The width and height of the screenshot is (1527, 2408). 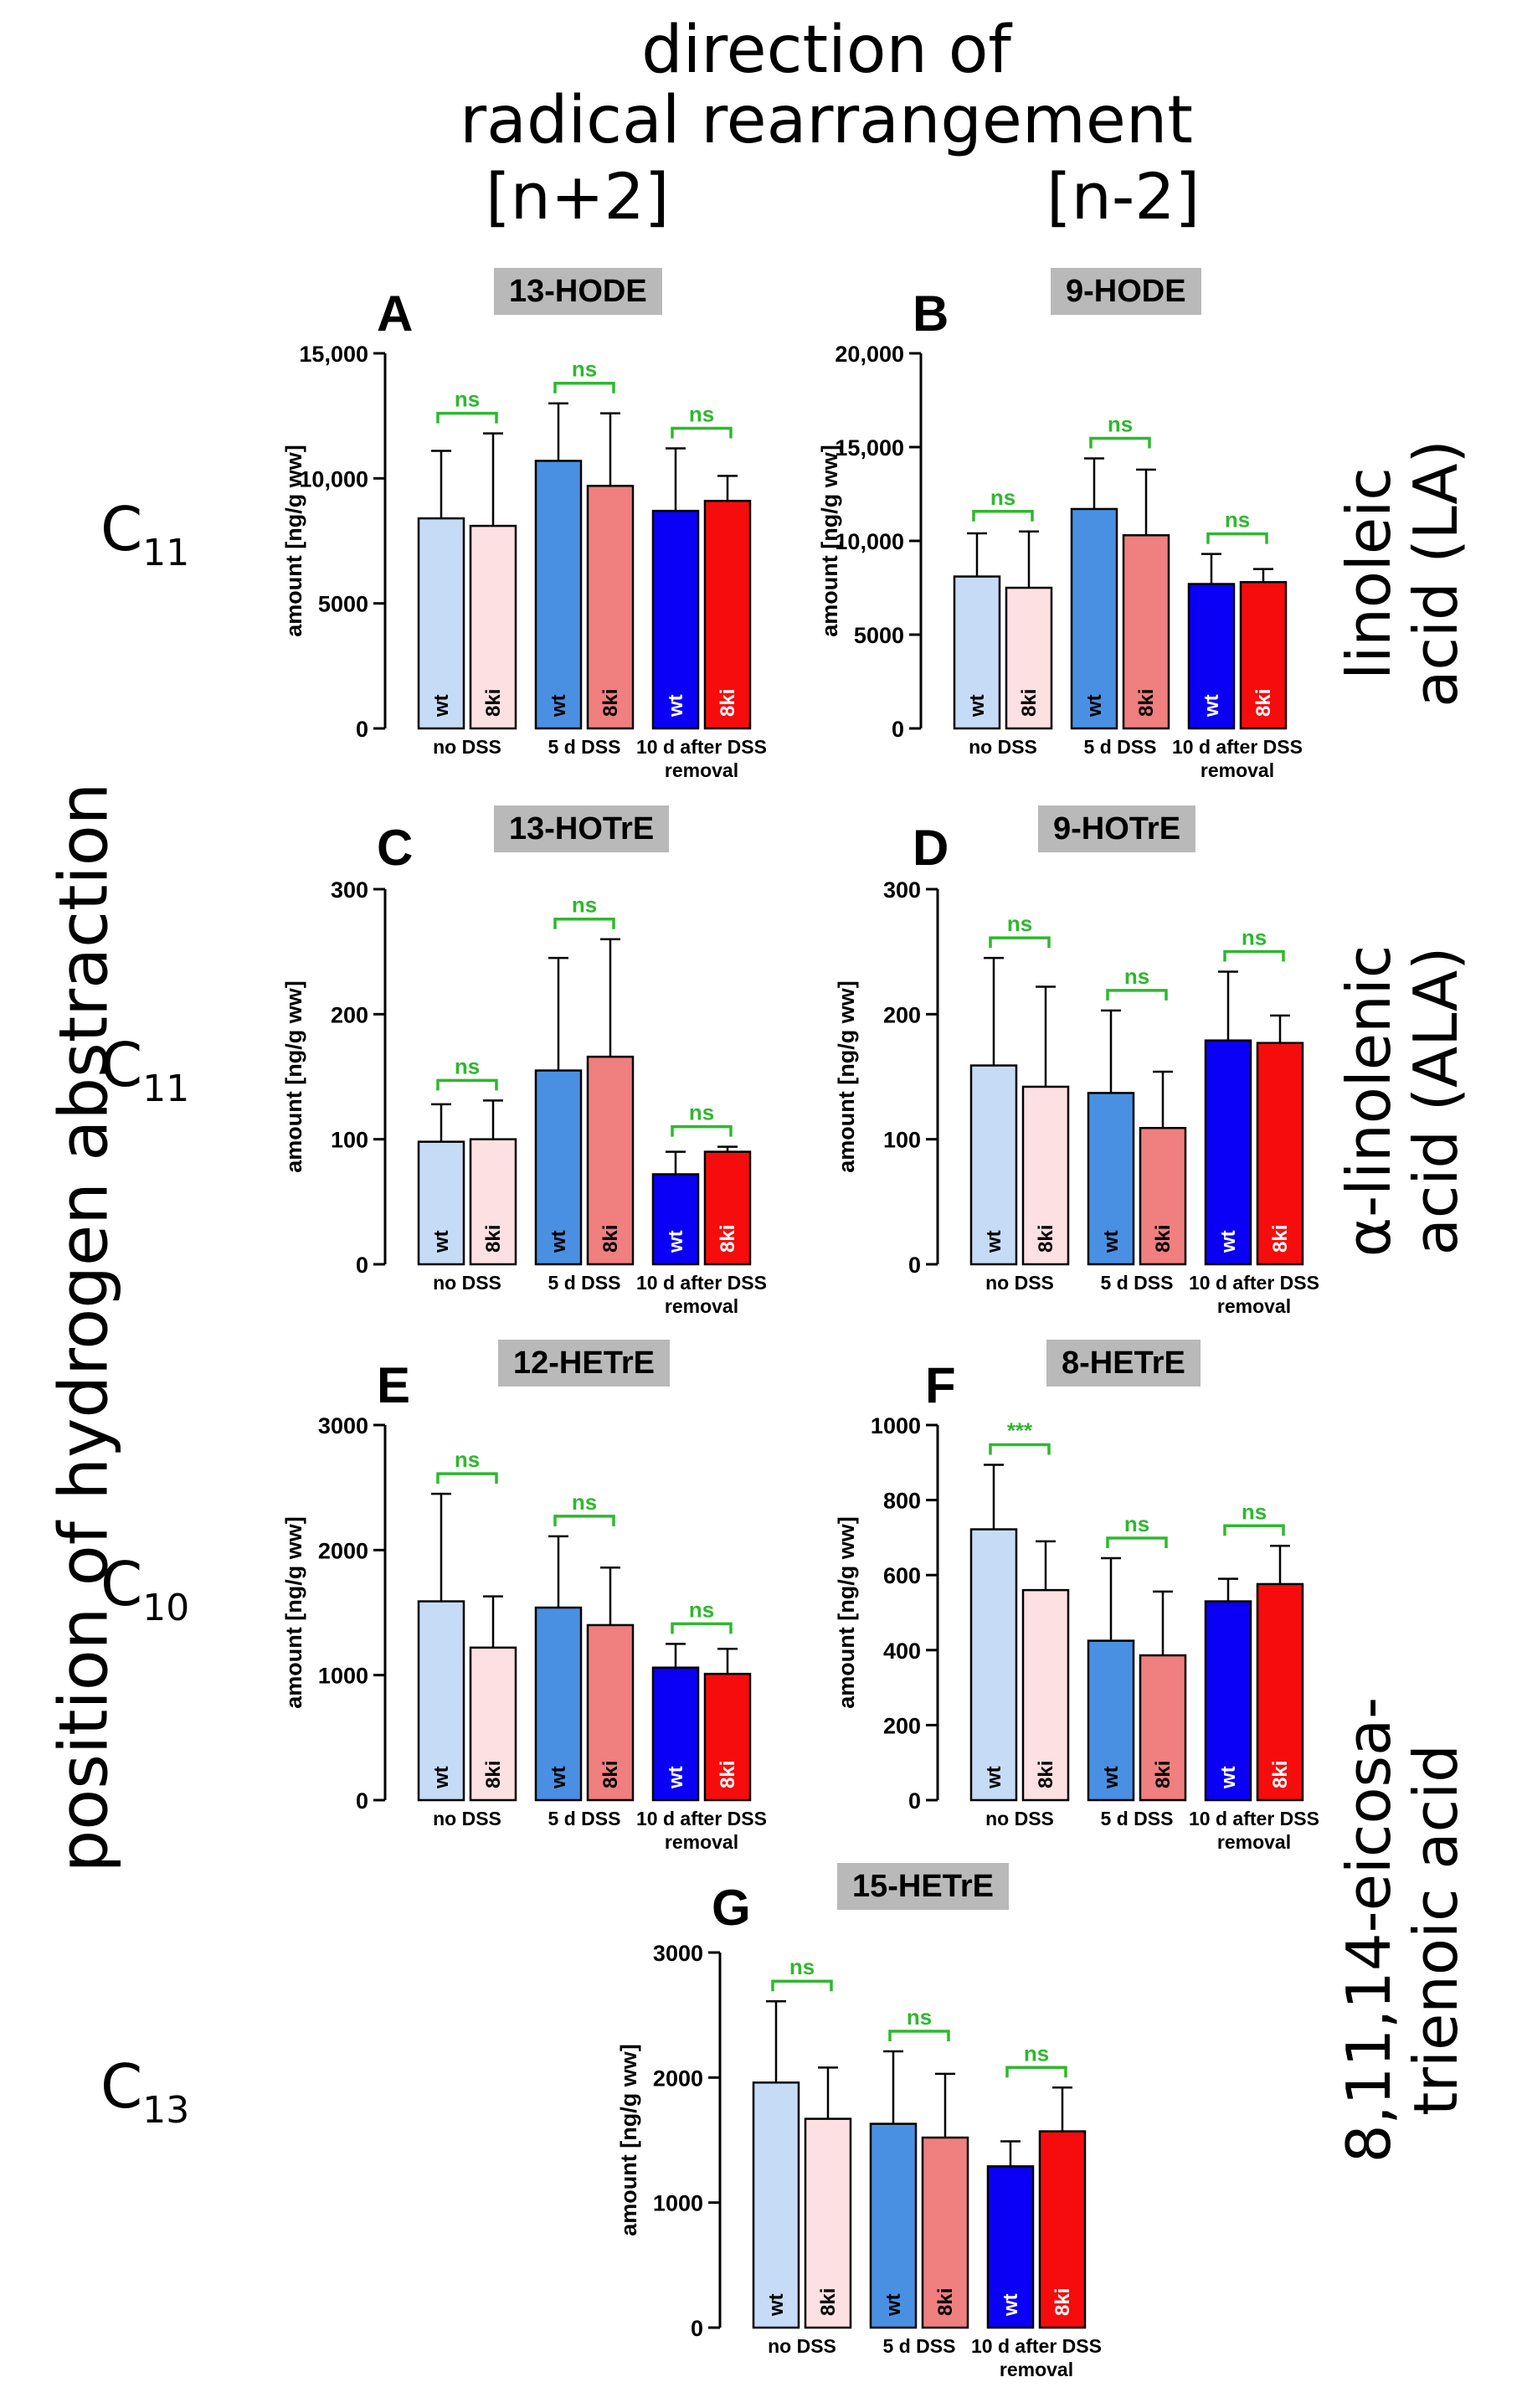 What do you see at coordinates (1369, 1101) in the screenshot?
I see `acid-label-ala-line1: α-linolenic` at bounding box center [1369, 1101].